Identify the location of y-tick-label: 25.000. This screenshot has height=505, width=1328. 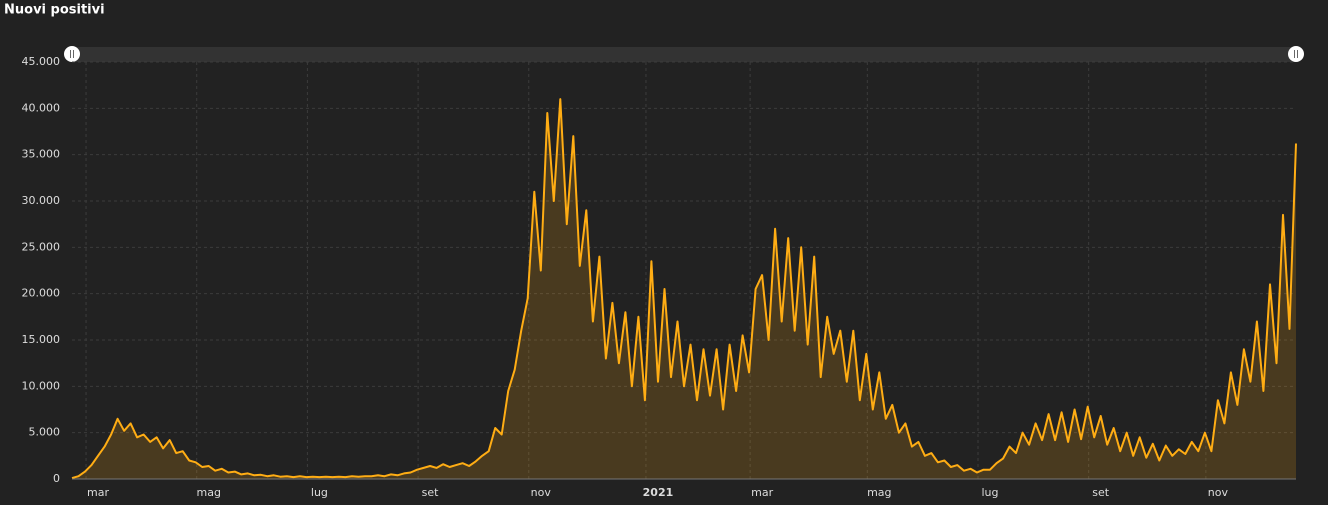
(41, 246).